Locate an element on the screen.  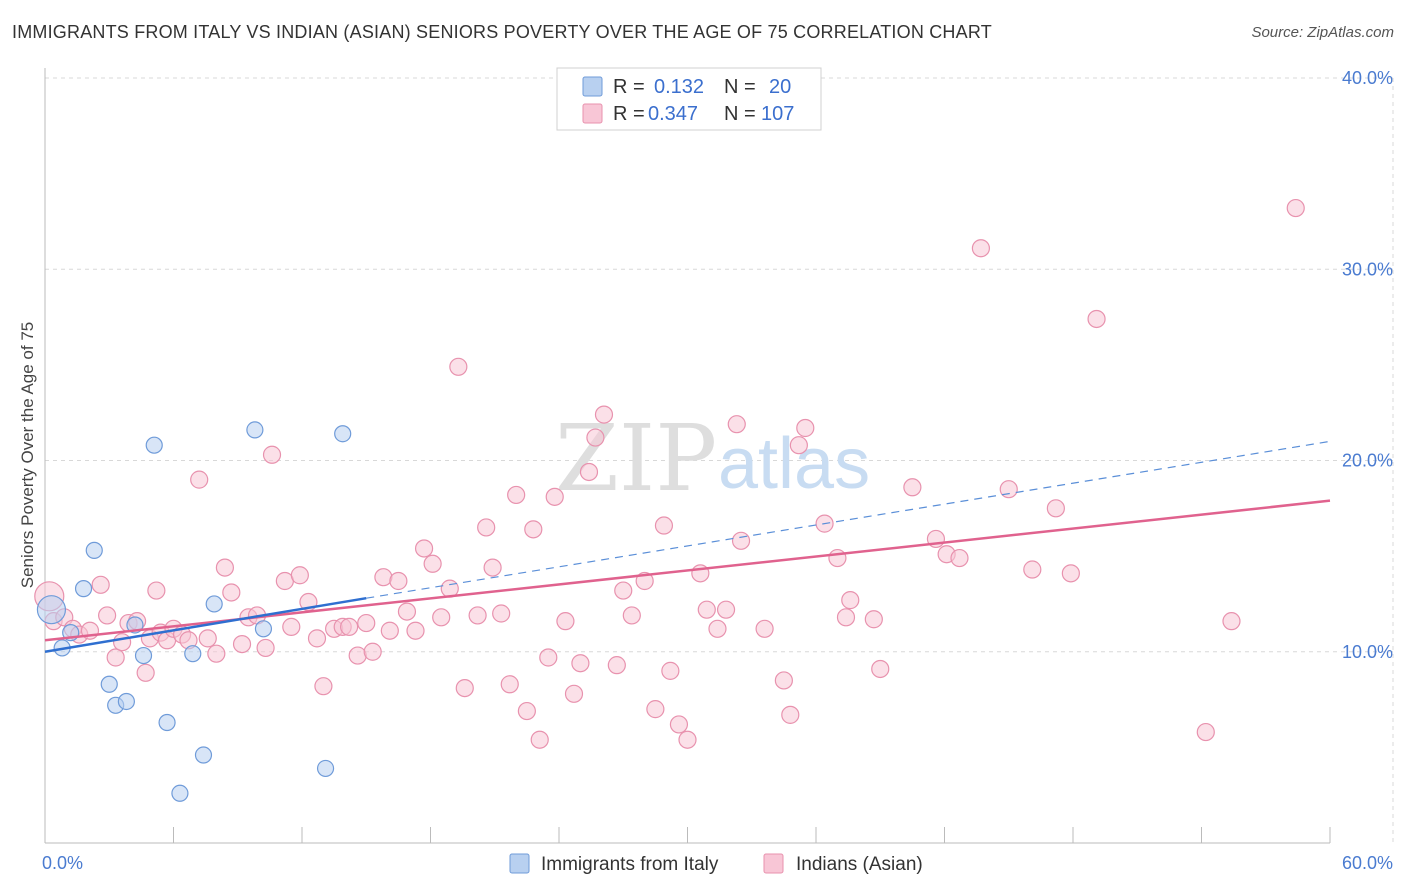
legend-r-value-1: 0.132 is located at coordinates (679, 87).